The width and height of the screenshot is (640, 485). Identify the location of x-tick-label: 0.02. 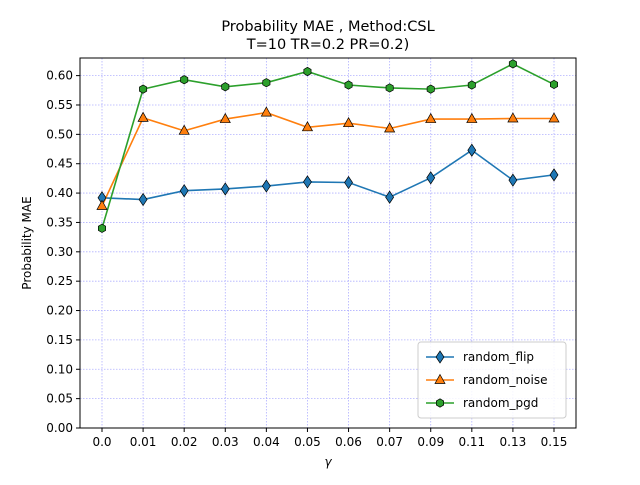
(184, 442).